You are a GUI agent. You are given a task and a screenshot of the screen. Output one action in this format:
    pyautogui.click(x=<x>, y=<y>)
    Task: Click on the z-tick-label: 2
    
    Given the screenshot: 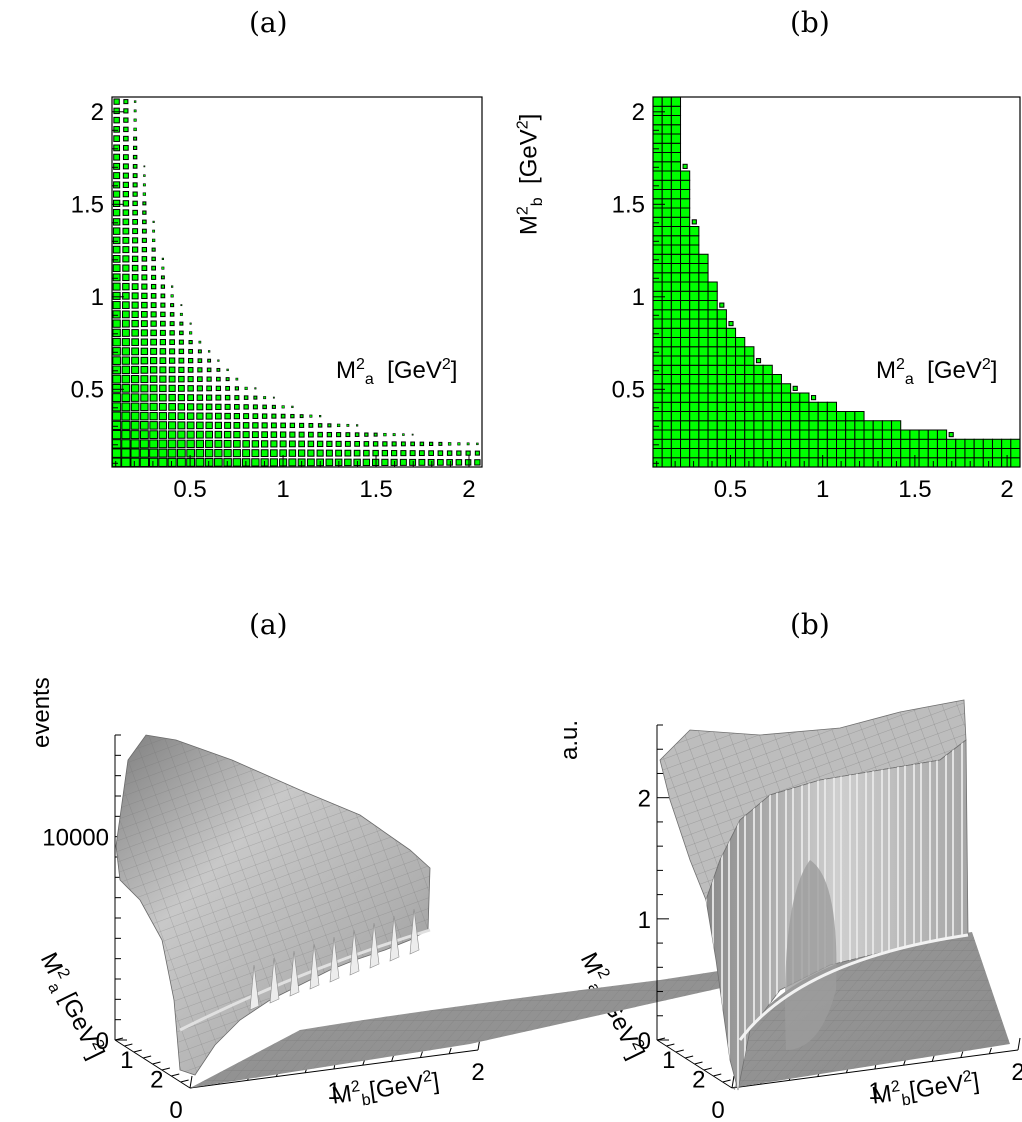 What is the action you would take?
    pyautogui.click(x=644, y=799)
    